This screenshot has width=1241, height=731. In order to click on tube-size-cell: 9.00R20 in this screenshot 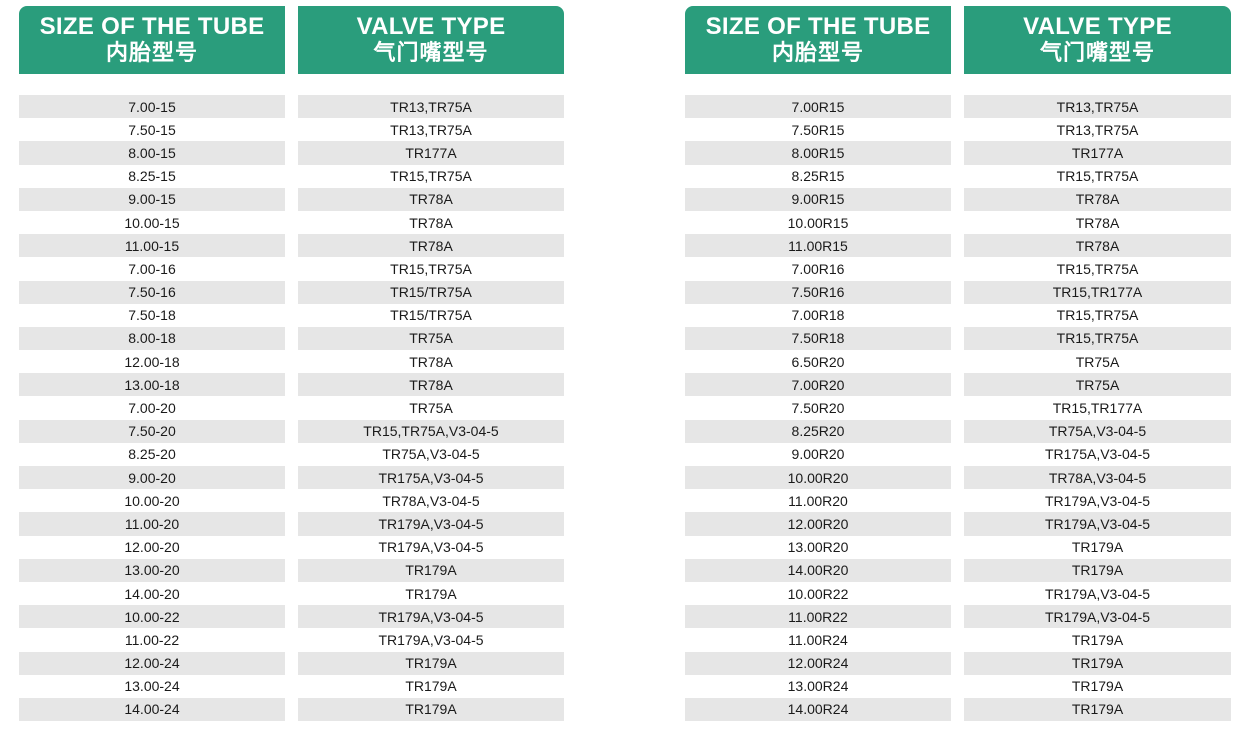, I will do `click(818, 454)`.